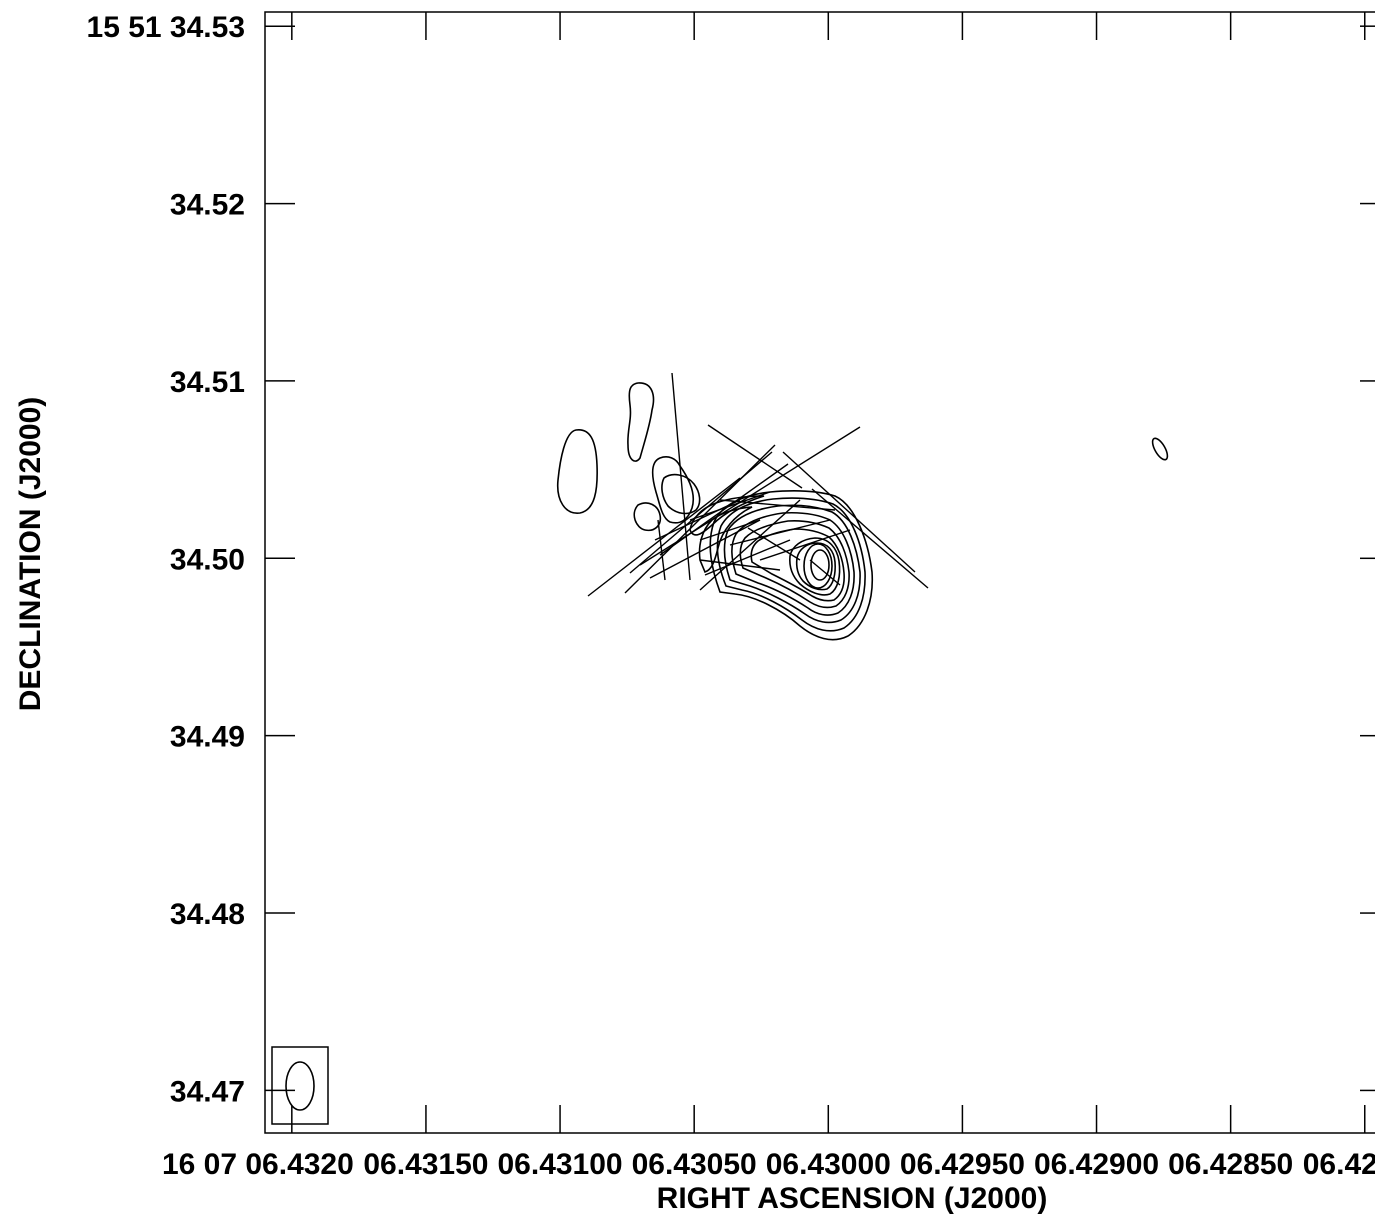 Image resolution: width=1375 pixels, height=1214 pixels. I want to click on polarization-vectors, so click(758, 484).